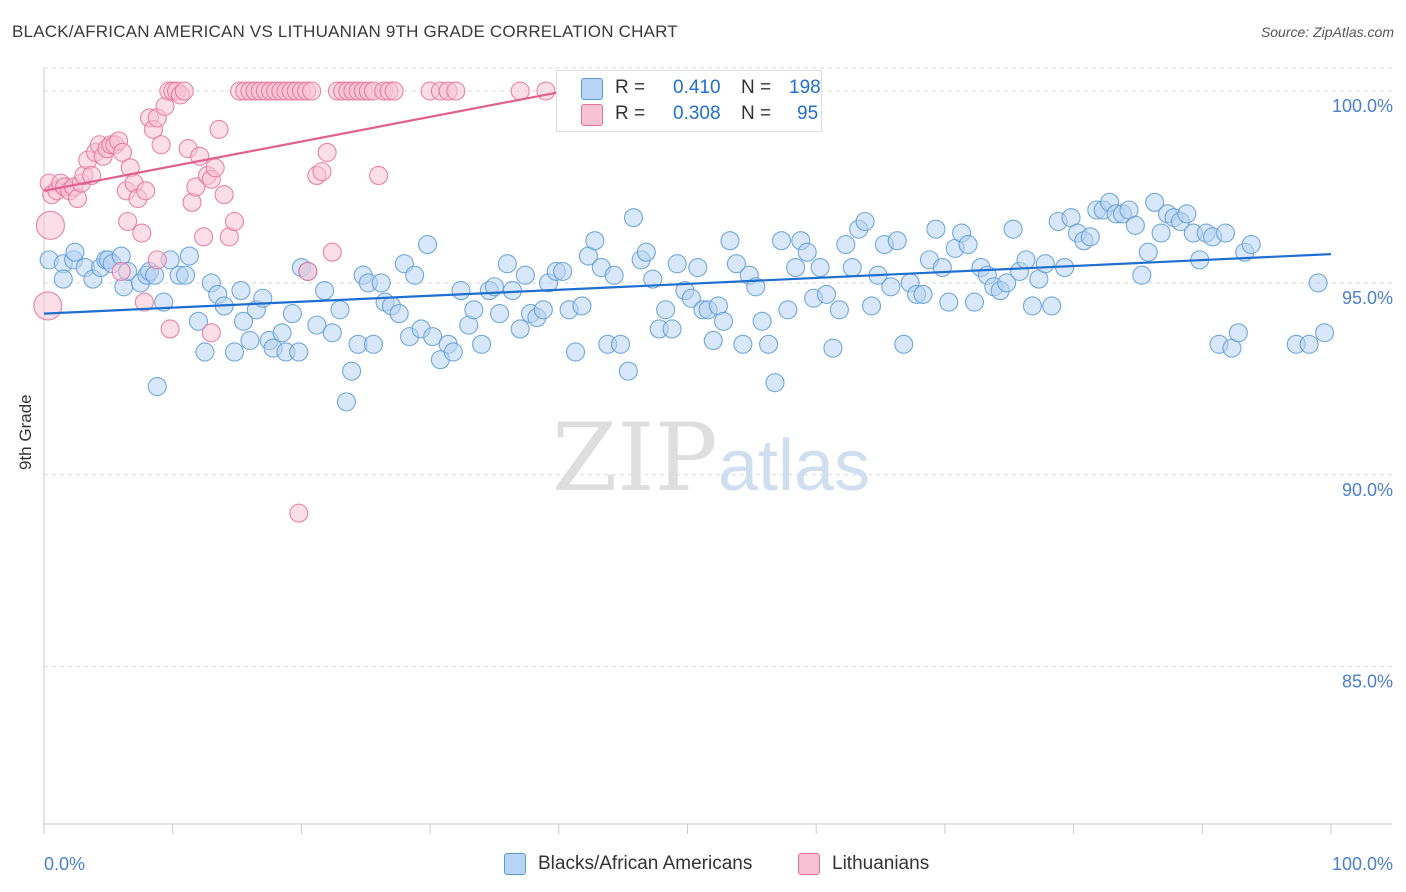 The height and width of the screenshot is (892, 1406). I want to click on legend-item-blacks: Blacks/African Americans, so click(628, 864).